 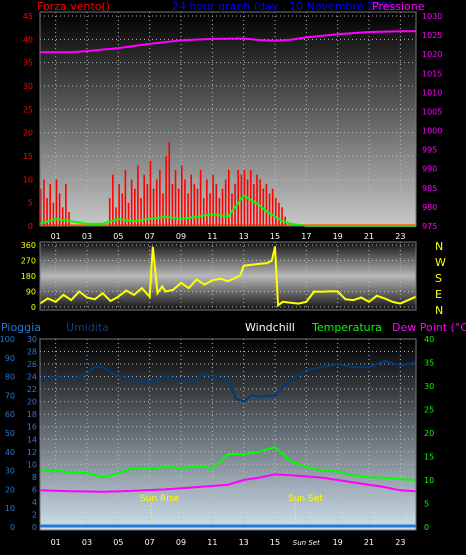 What do you see at coordinates (32, 439) in the screenshot?
I see `humidity-tick-label: 14` at bounding box center [32, 439].